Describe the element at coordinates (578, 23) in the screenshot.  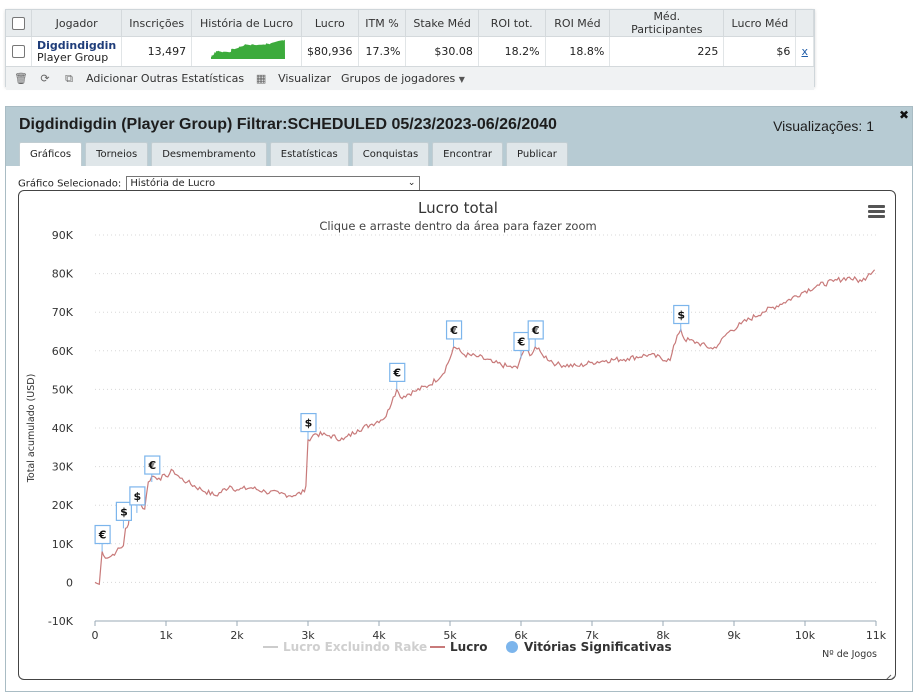
I see `header-avg-roi: ROI Méd` at that location.